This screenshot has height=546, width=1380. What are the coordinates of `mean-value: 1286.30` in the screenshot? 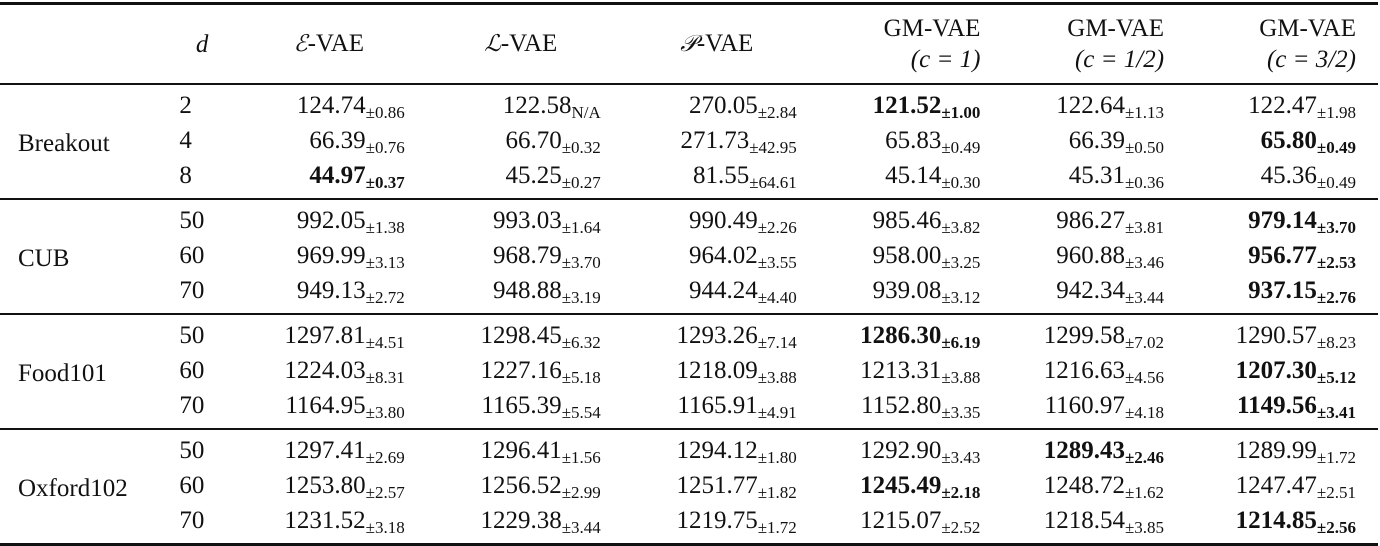 It's located at (901, 335).